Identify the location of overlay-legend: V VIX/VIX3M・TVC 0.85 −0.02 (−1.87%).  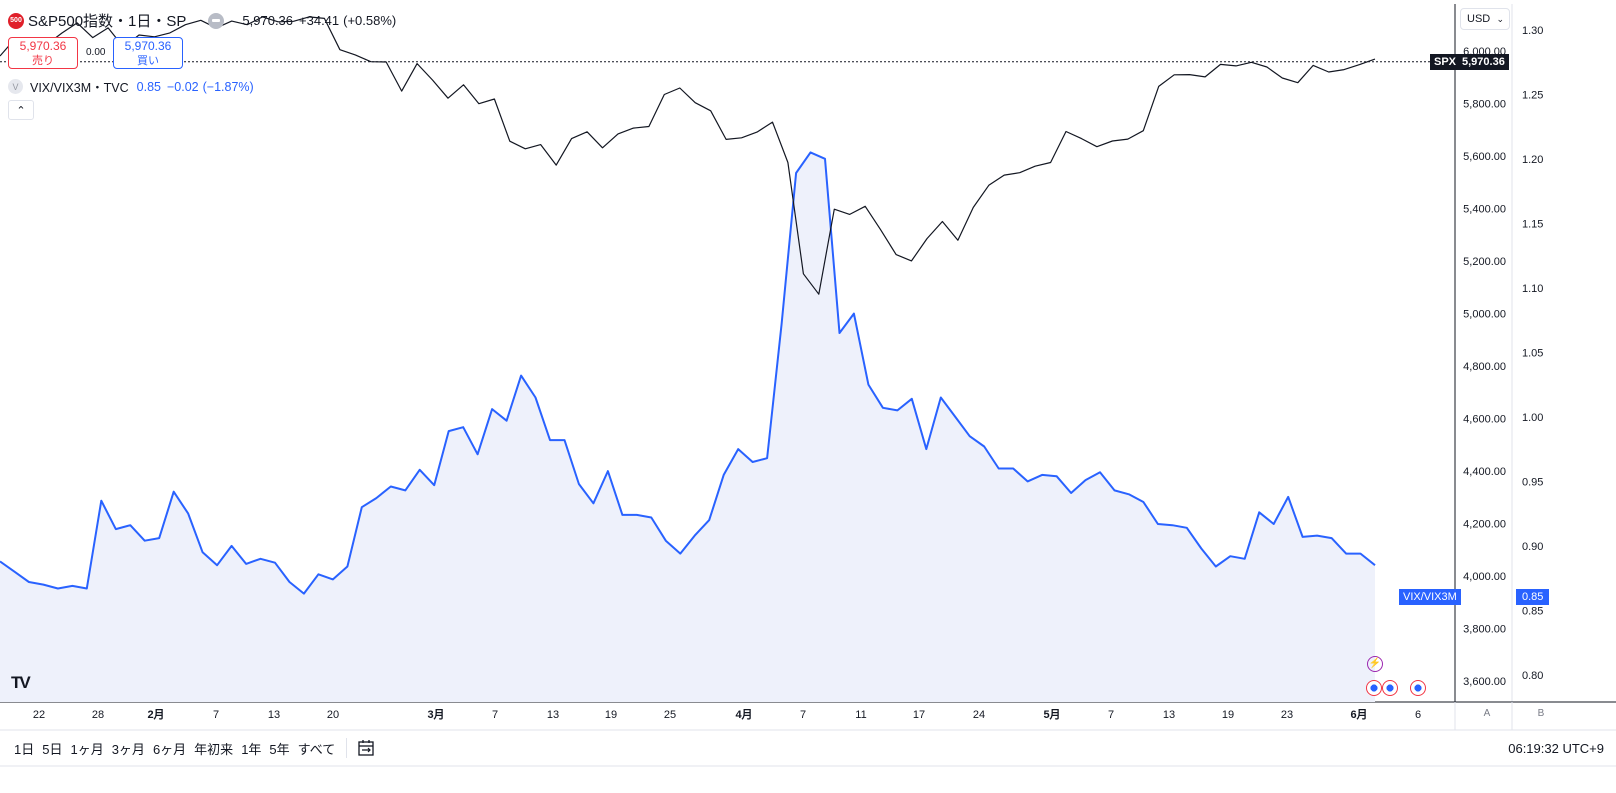
(131, 86).